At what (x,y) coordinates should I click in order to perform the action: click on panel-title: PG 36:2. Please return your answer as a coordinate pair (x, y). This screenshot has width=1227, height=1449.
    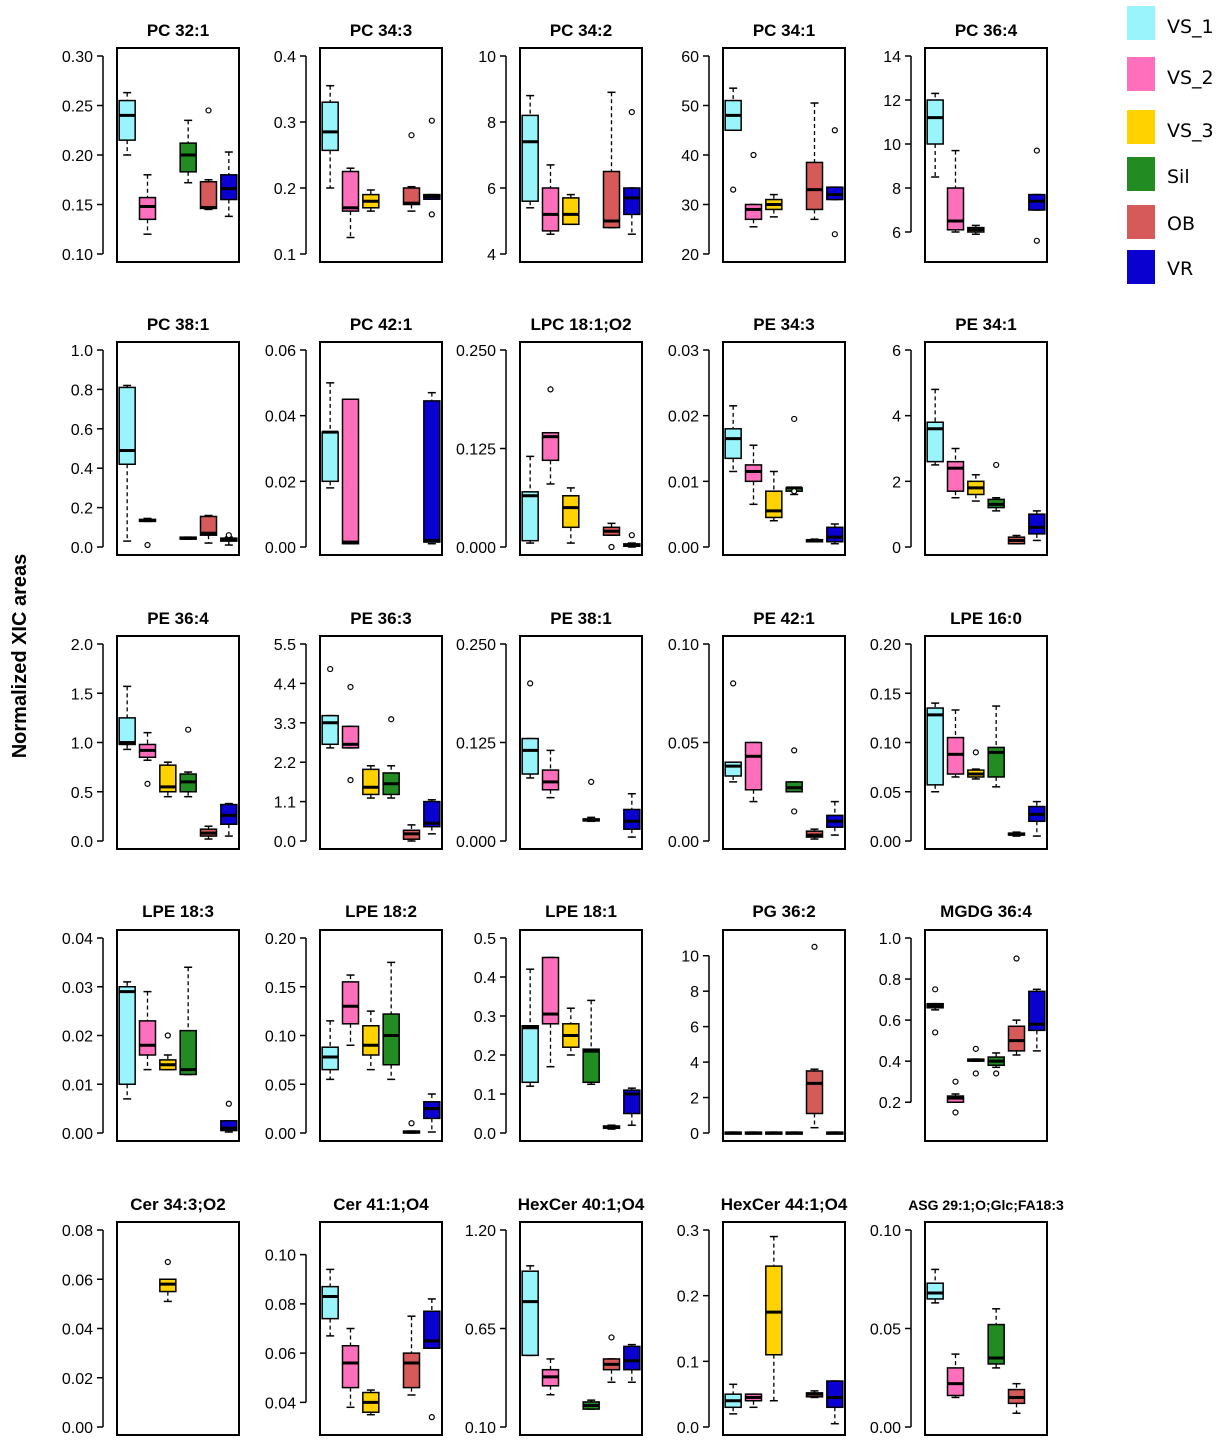
    Looking at the image, I should click on (783, 911).